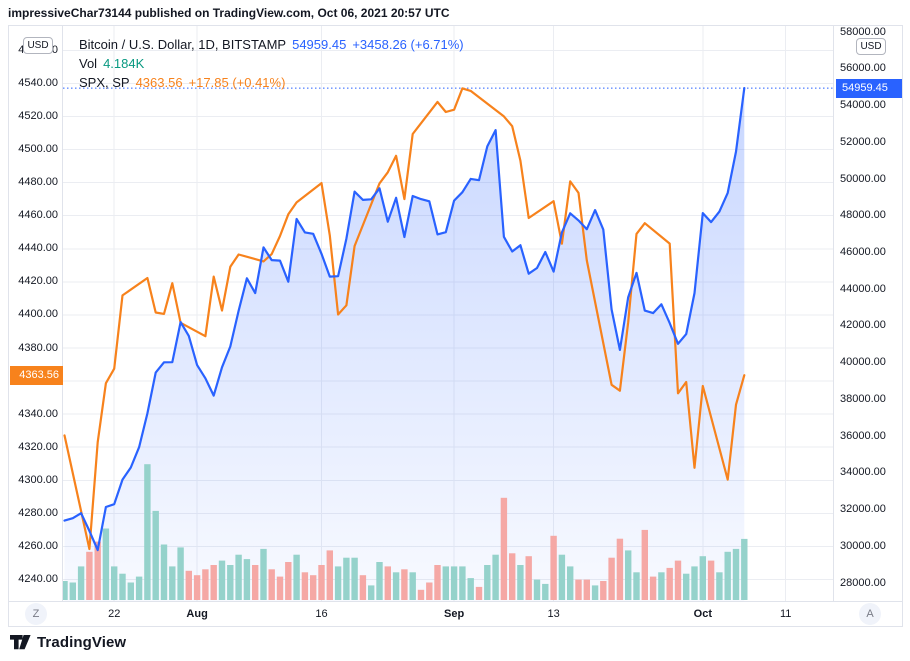 This screenshot has height=661, width=910. What do you see at coordinates (863, 252) in the screenshot?
I see `price-tick-label: 46000.00` at bounding box center [863, 252].